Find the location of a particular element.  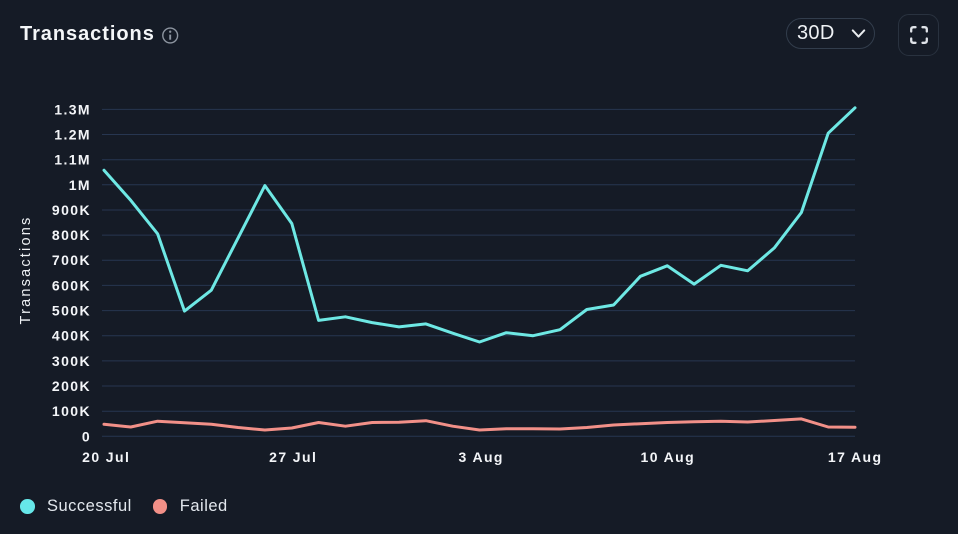

svg-text: 20 Jul is located at coordinates (106, 457).